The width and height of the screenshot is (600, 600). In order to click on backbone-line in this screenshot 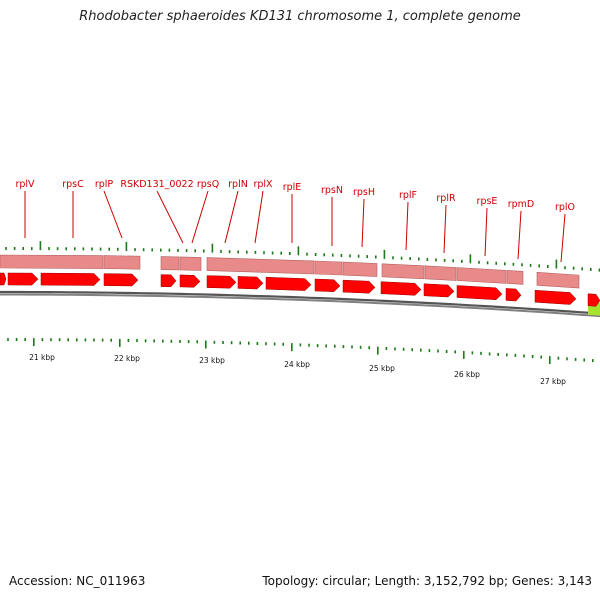, I will do `click(300, 302)`.